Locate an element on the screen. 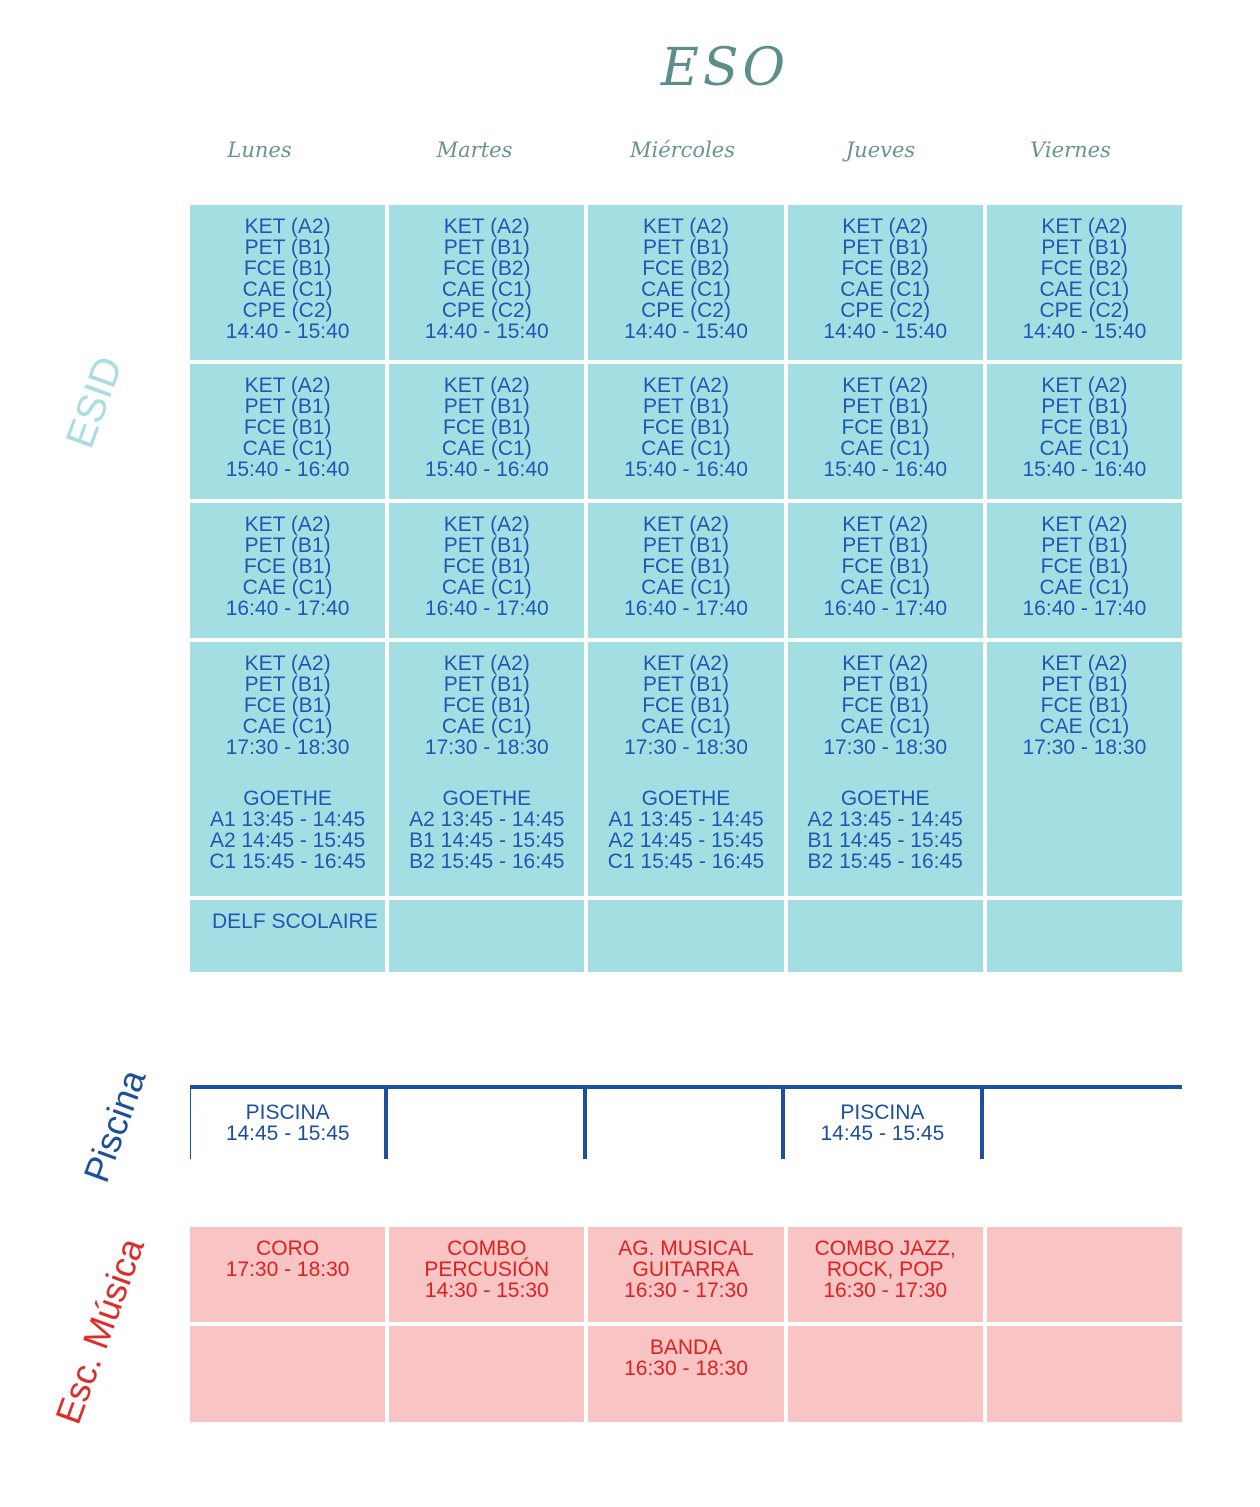 The width and height of the screenshot is (1260, 1507). esid-cell-delf: DELF SCOLAIRE is located at coordinates (288, 936).